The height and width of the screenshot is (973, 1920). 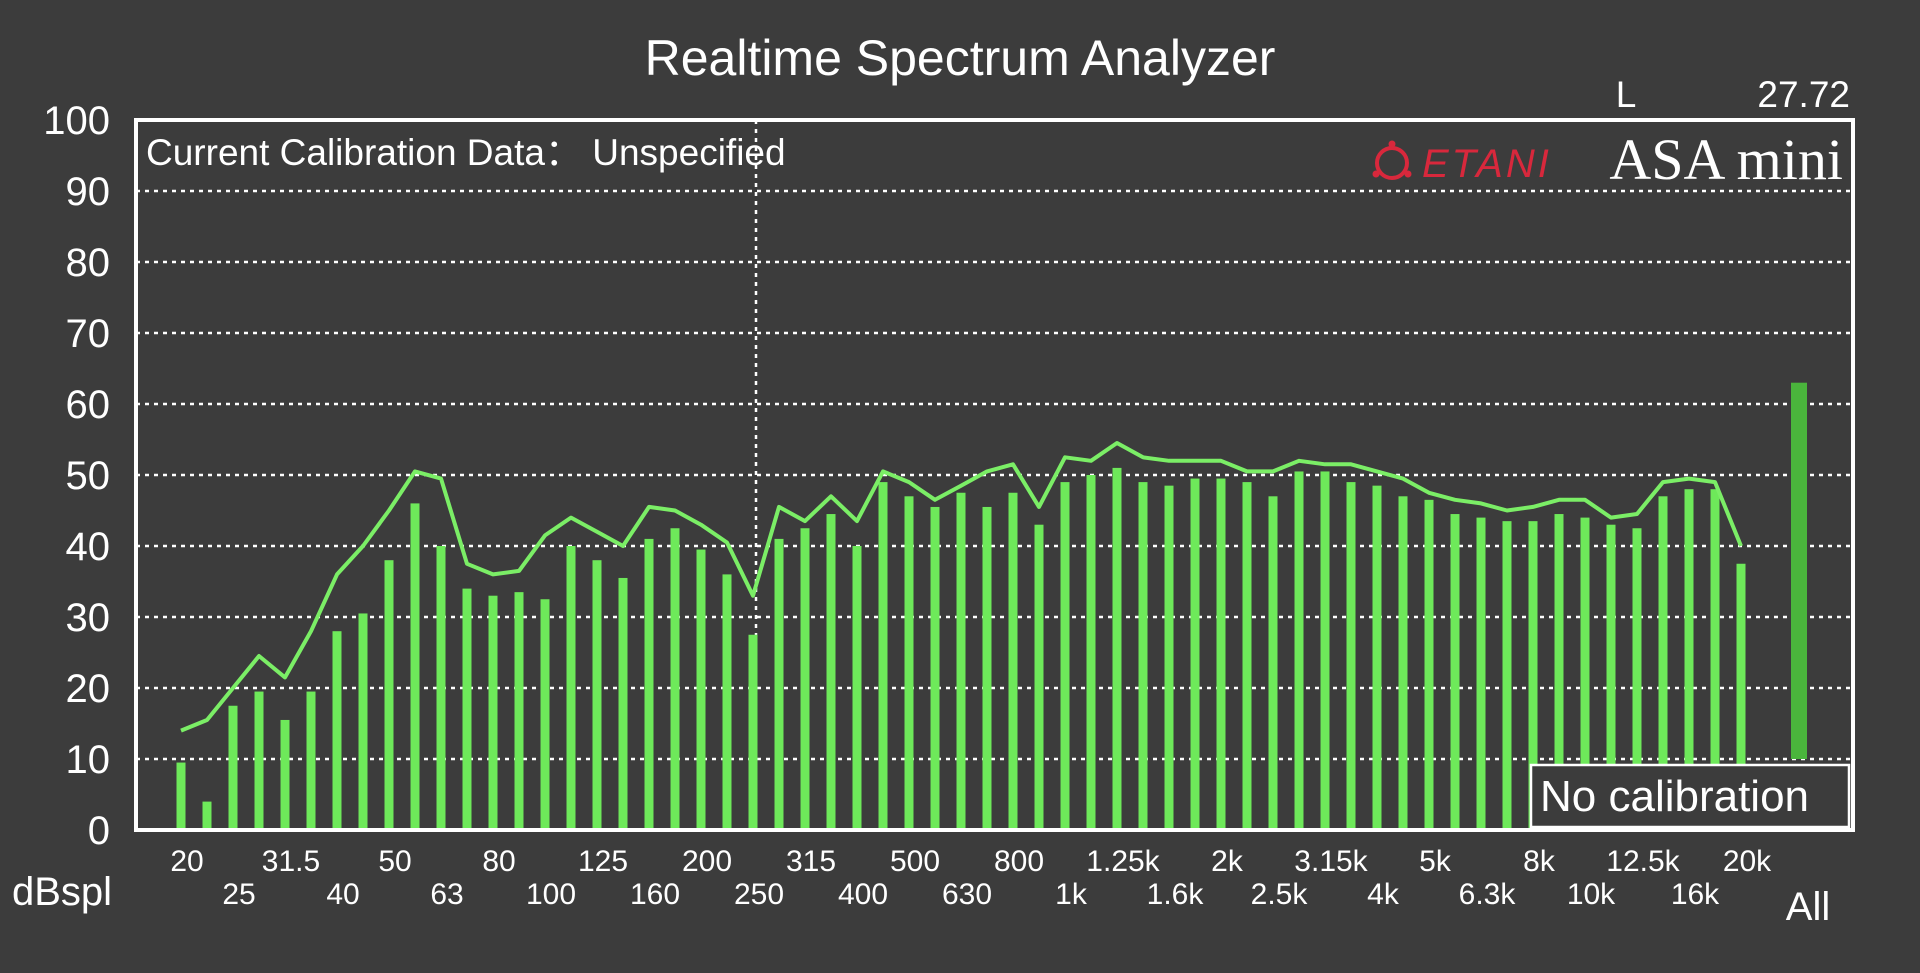 I want to click on calibration-status-text: Current Calibration Data： Unspecified, so click(x=466, y=152).